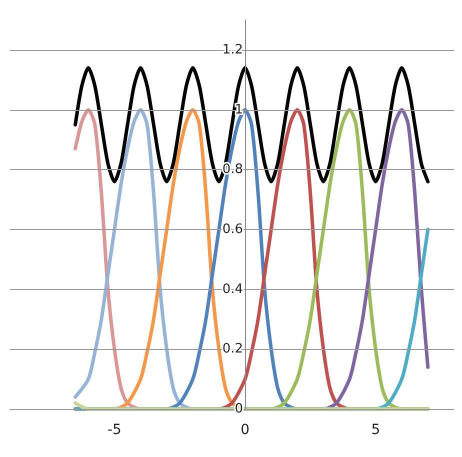 The width and height of the screenshot is (462, 457). Describe the element at coordinates (233, 349) in the screenshot. I see `y-tick-label: 0.2` at that location.